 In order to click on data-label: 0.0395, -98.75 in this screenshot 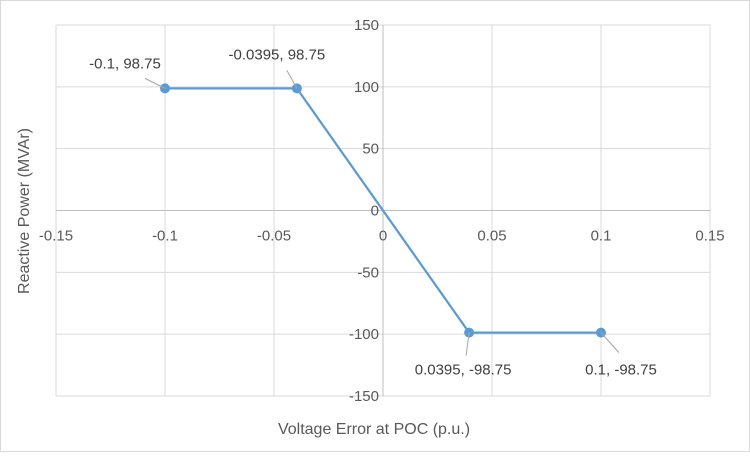, I will do `click(463, 370)`.